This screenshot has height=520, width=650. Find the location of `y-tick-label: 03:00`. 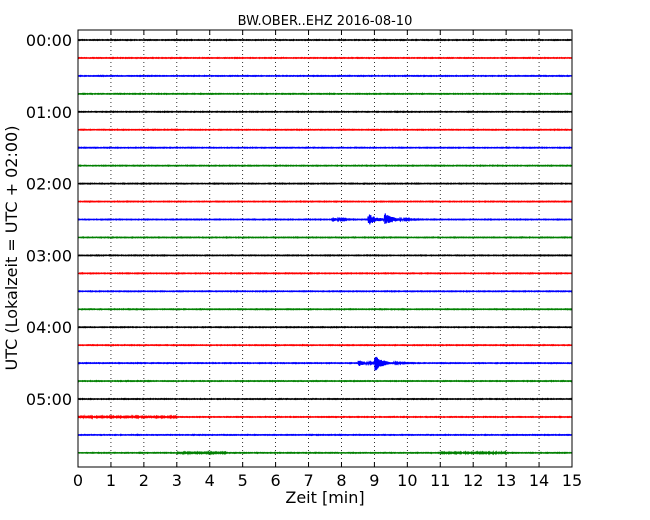

y-tick-label: 03:00 is located at coordinates (49, 255).